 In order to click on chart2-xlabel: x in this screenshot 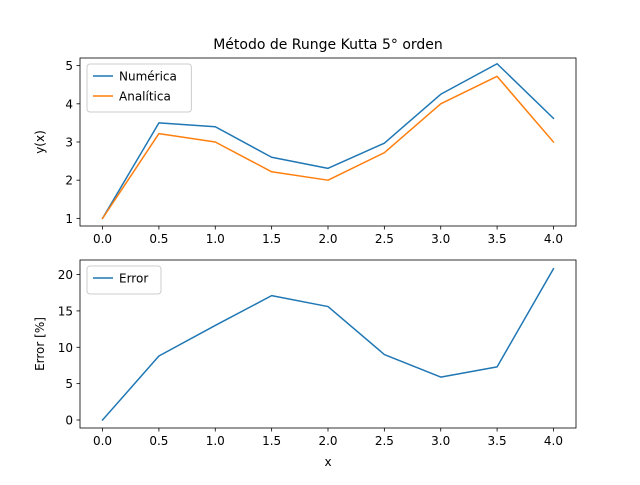, I will do `click(327, 462)`.